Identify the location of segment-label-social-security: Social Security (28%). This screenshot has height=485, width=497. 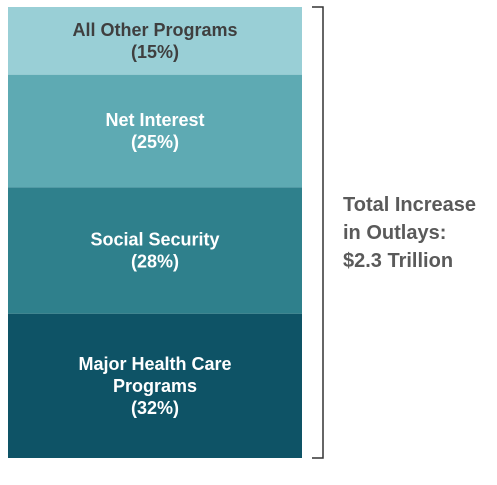
(154, 251).